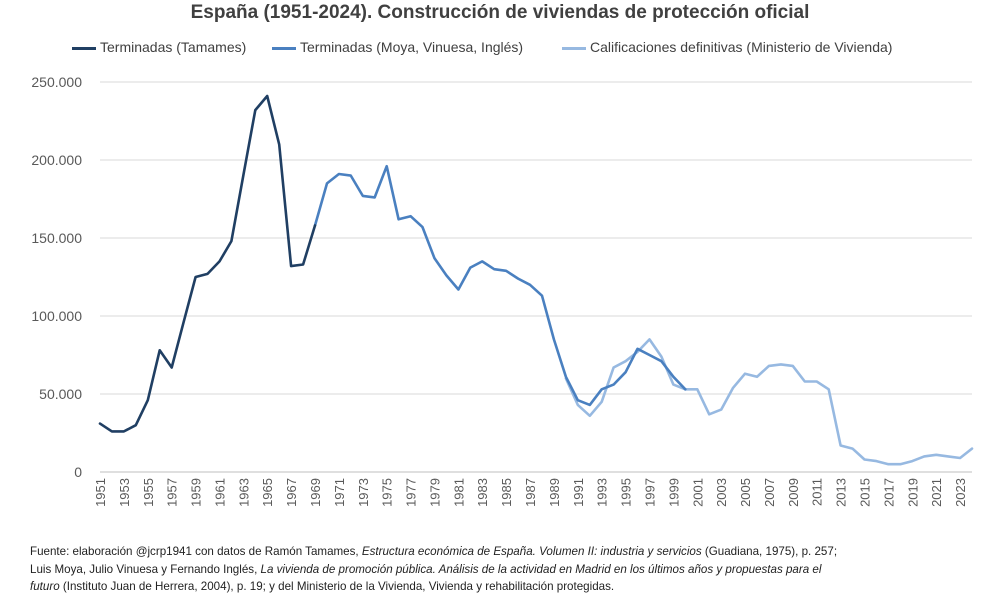 Image resolution: width=1000 pixels, height=600 pixels. What do you see at coordinates (697, 492) in the screenshot?
I see `x-tick-label: 2001` at bounding box center [697, 492].